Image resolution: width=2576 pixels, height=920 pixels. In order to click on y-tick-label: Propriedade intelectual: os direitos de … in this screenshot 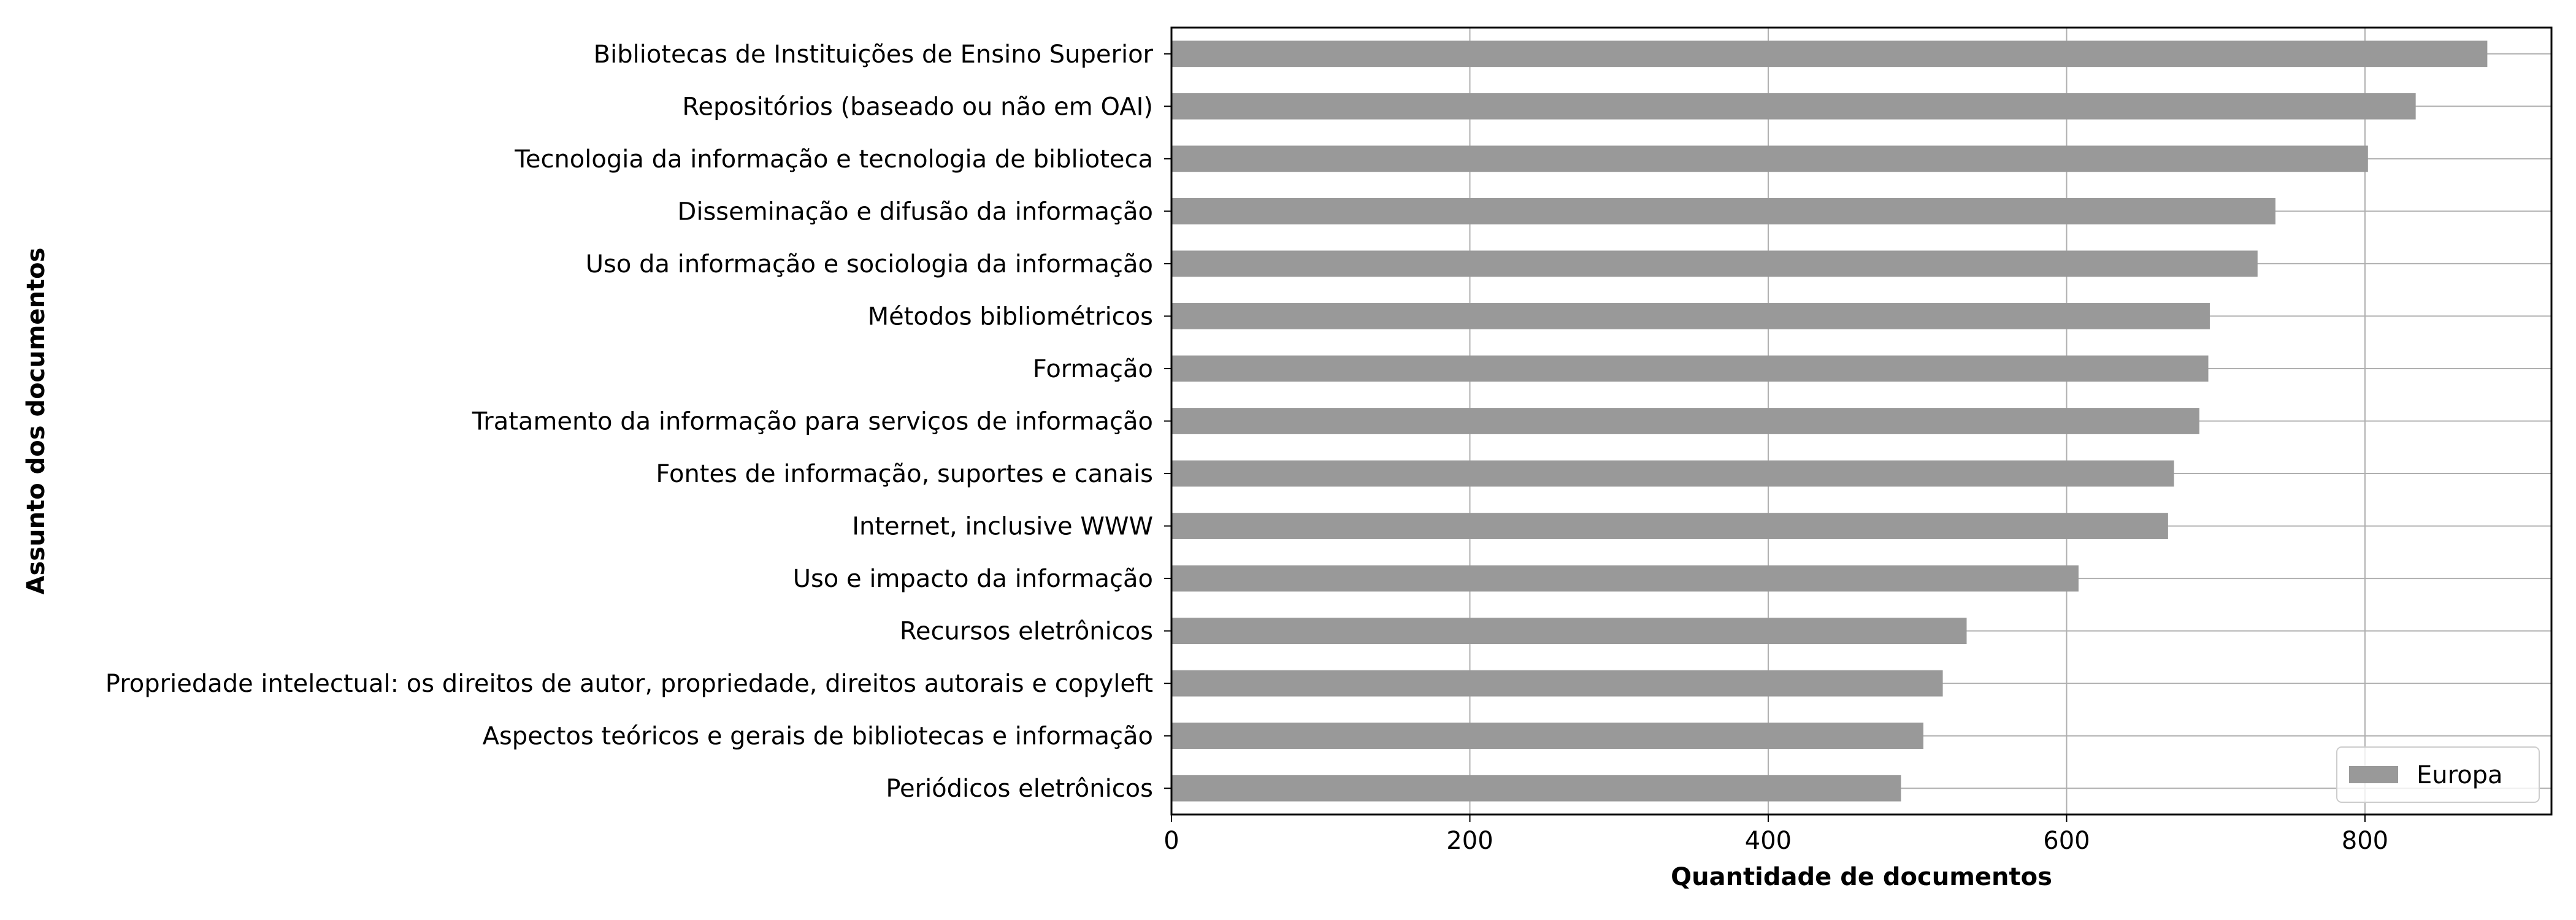, I will do `click(629, 684)`.